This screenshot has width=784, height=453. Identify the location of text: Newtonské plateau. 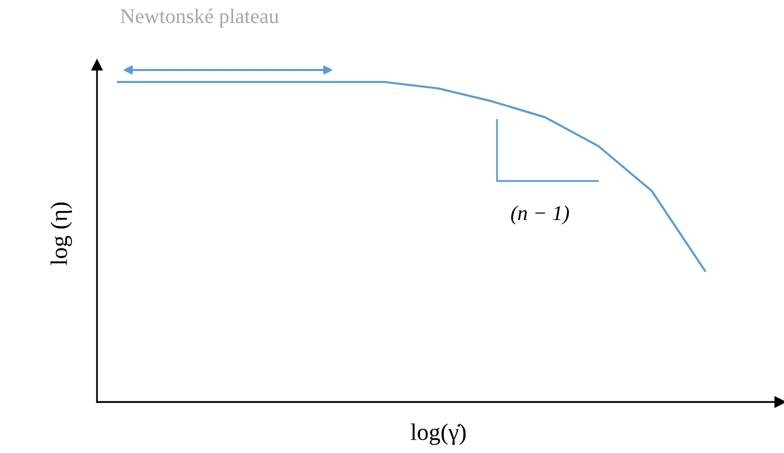
(199, 18).